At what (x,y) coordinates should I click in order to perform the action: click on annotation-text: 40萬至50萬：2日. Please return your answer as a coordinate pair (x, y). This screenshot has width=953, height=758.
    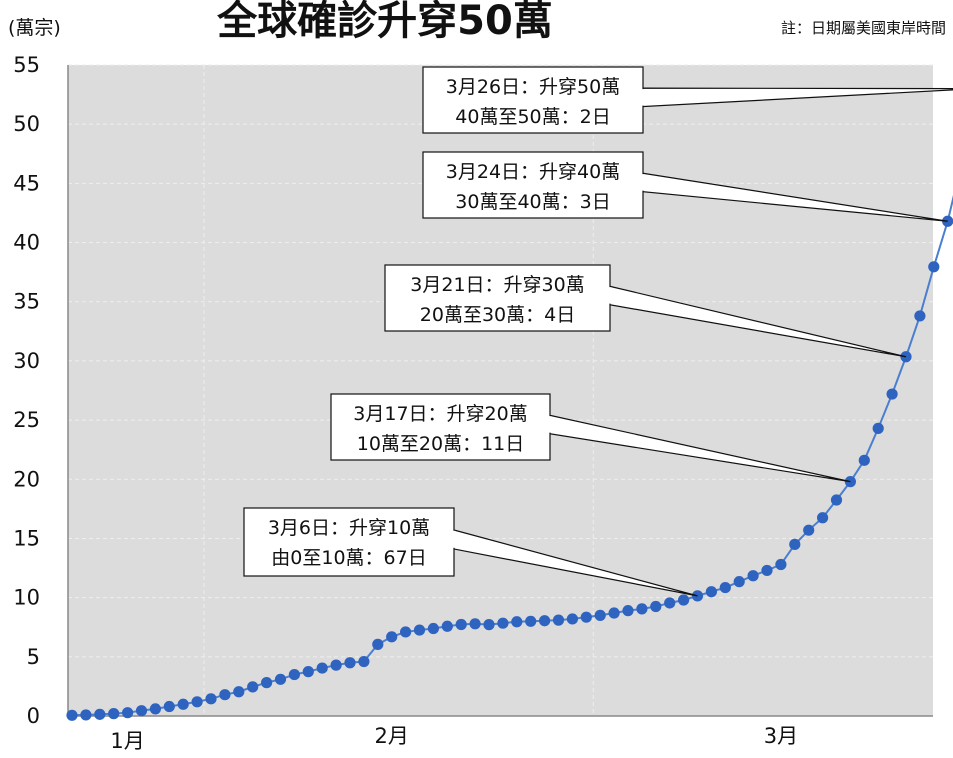
    Looking at the image, I should click on (532, 117).